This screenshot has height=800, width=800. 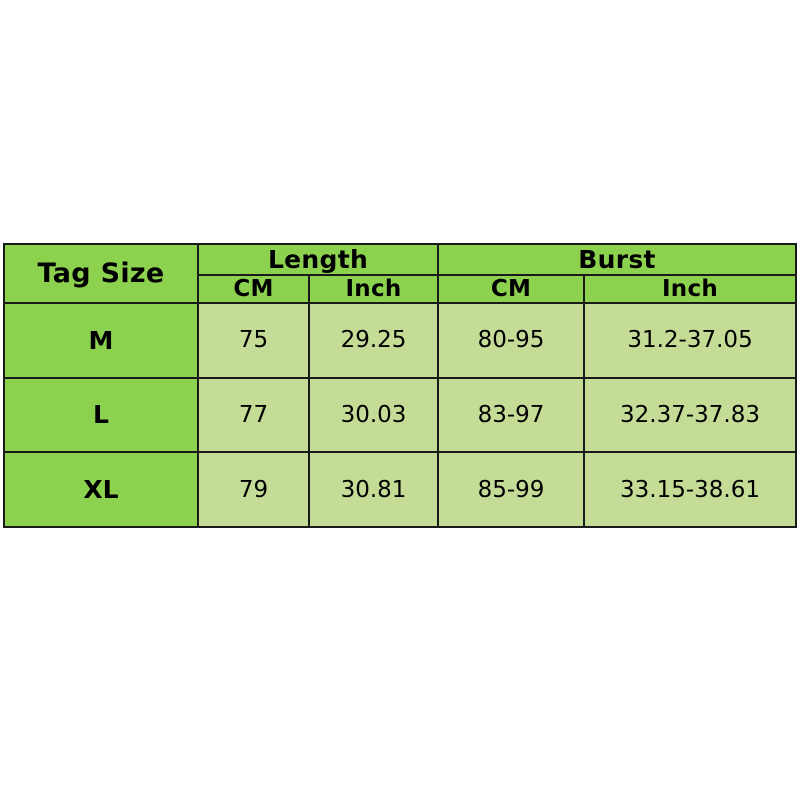 I want to click on cell-length-inch-xl: 30.81, so click(x=373, y=489).